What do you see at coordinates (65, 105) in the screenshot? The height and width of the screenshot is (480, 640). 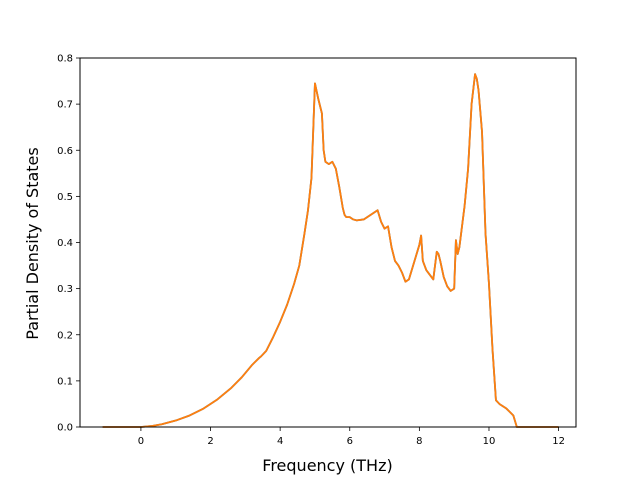 I see `y-tick-label: 0.7` at bounding box center [65, 105].